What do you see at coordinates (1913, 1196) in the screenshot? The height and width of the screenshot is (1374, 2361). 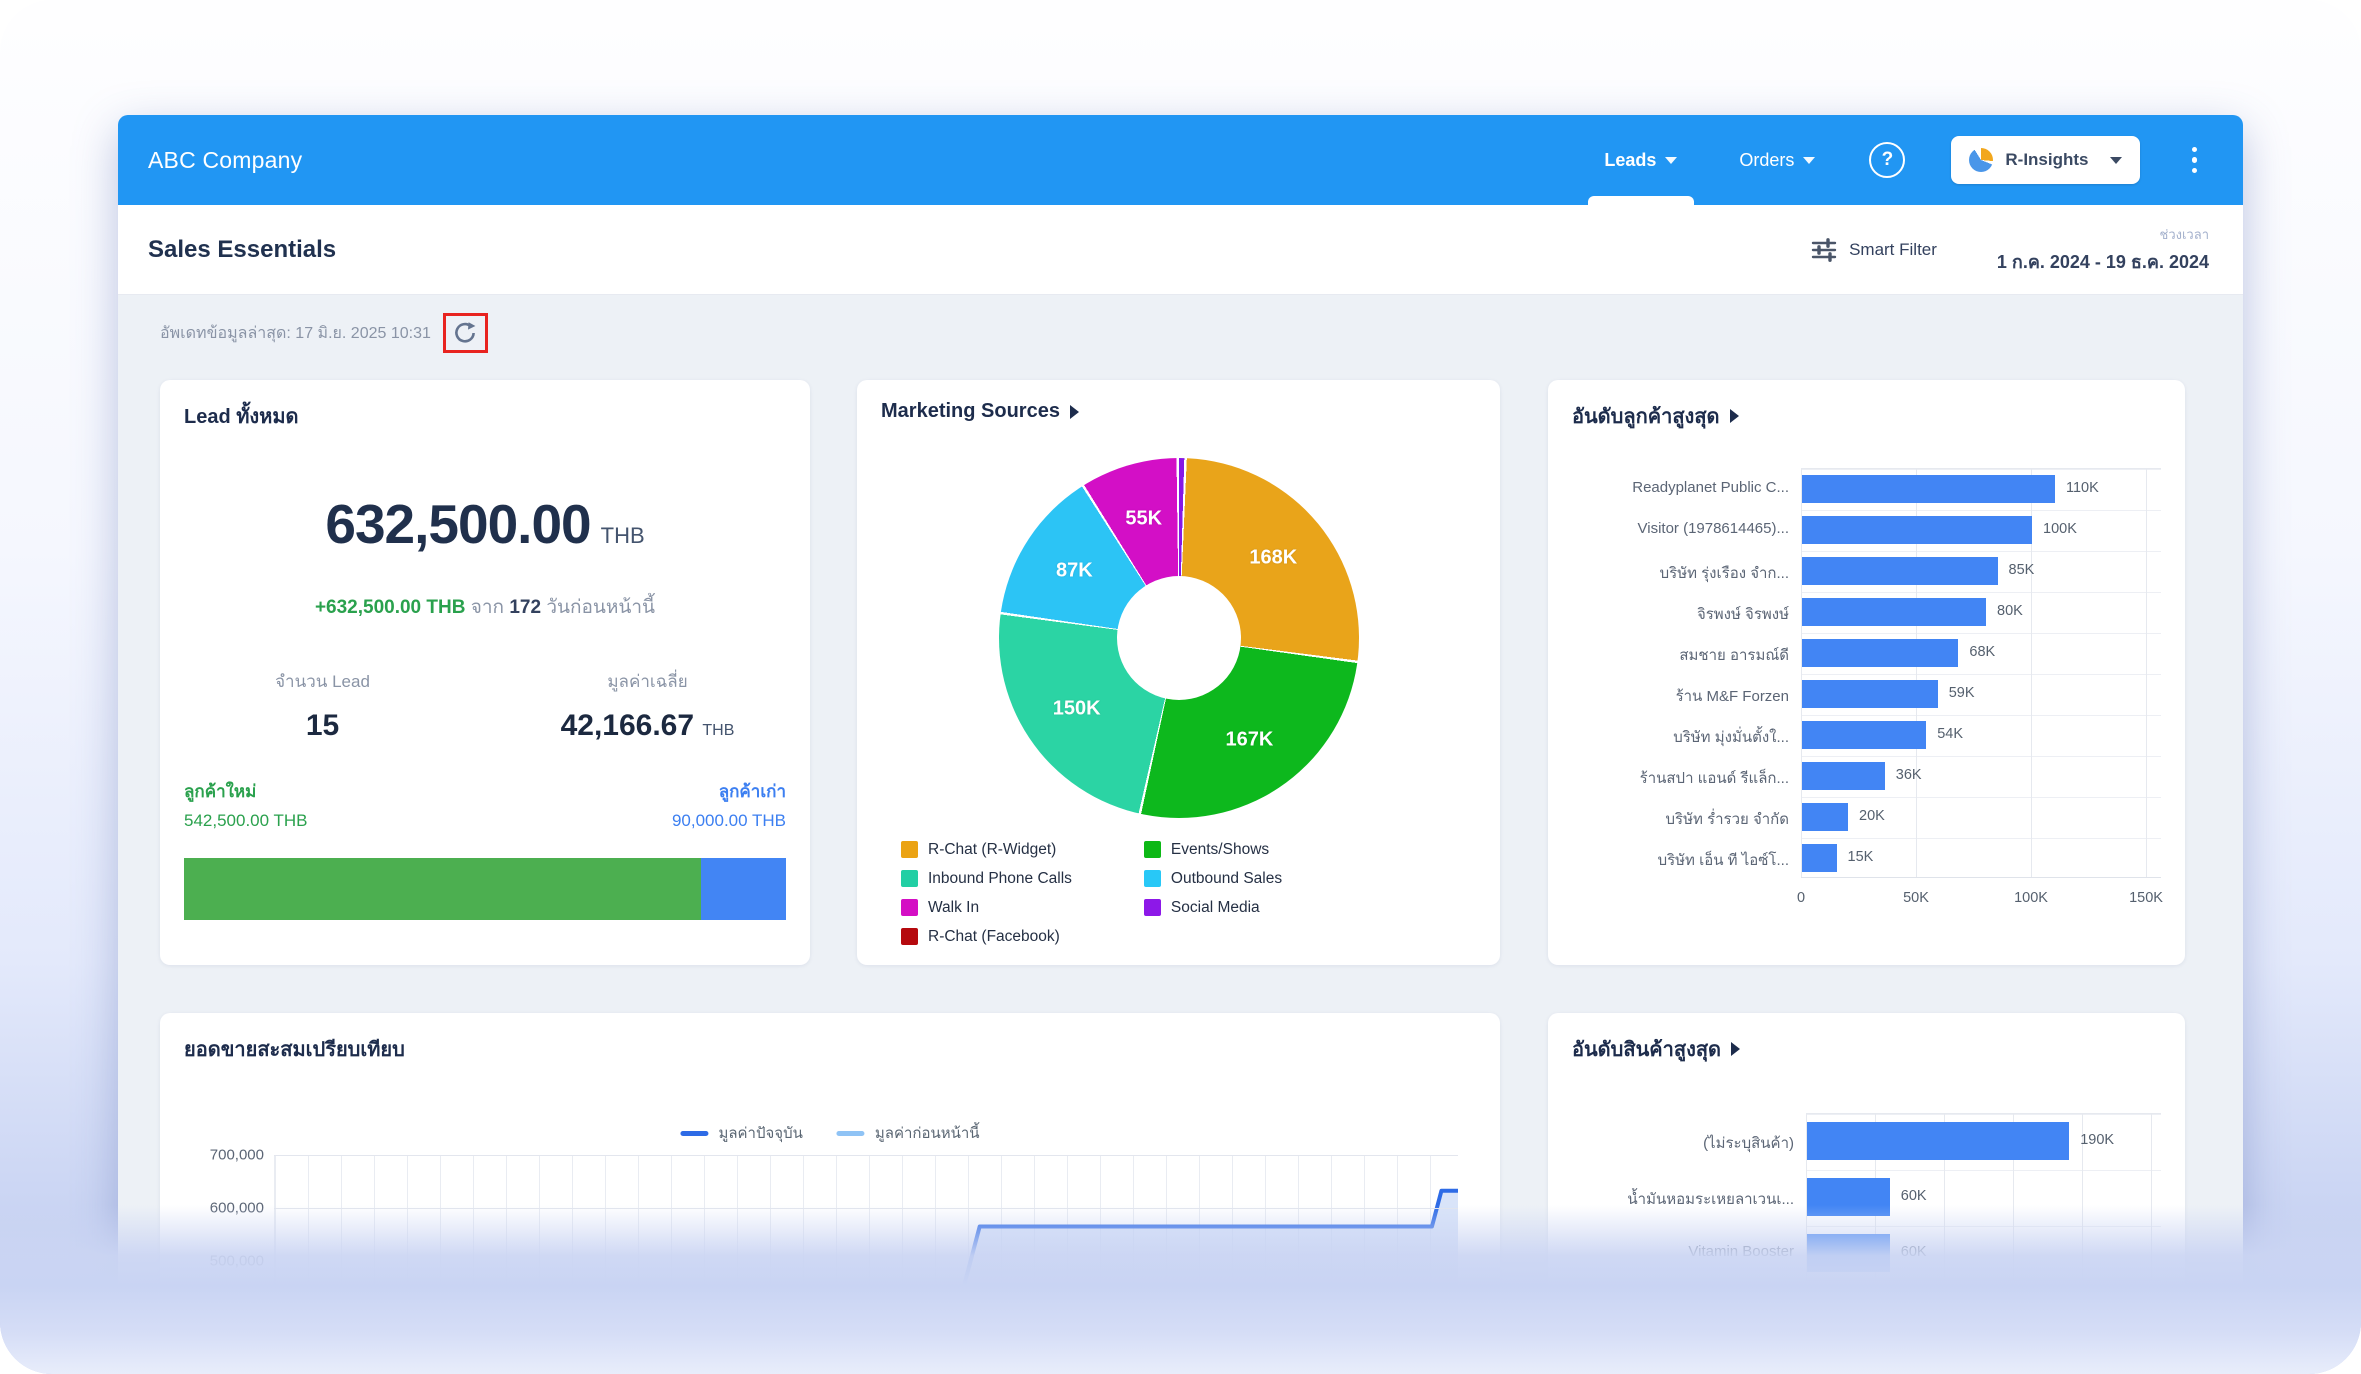 I see `bar-value-label: 60K` at bounding box center [1913, 1196].